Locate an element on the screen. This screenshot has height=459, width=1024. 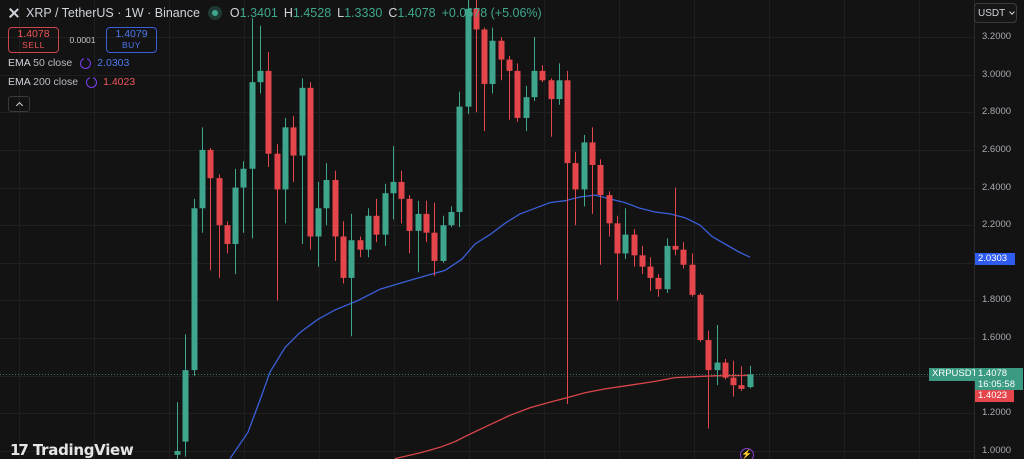
price-axis-label: 2.2000 is located at coordinates (997, 225).